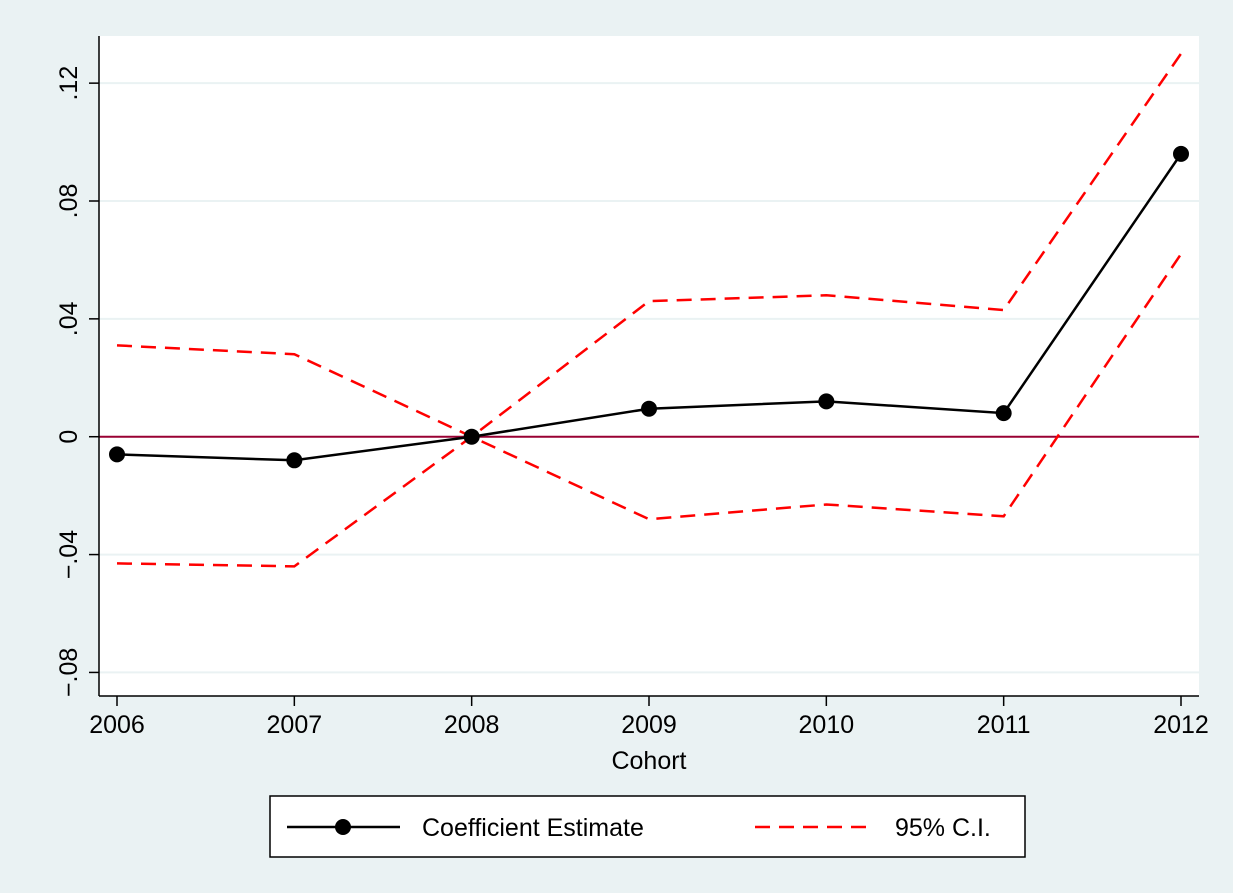  What do you see at coordinates (649, 725) in the screenshot?
I see `x-tick-label: 2009` at bounding box center [649, 725].